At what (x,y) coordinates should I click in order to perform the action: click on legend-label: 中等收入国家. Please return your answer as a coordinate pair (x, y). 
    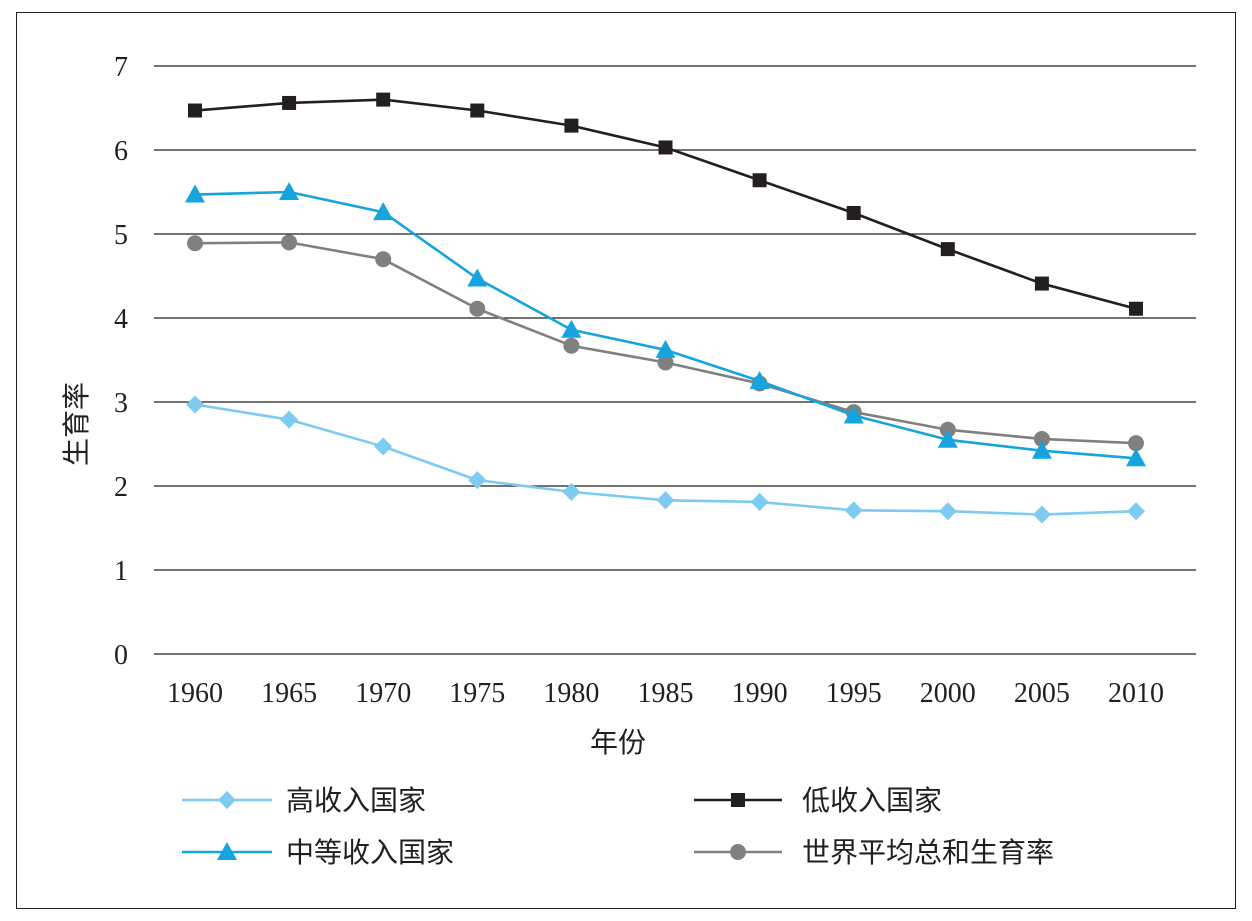
    Looking at the image, I should click on (370, 852).